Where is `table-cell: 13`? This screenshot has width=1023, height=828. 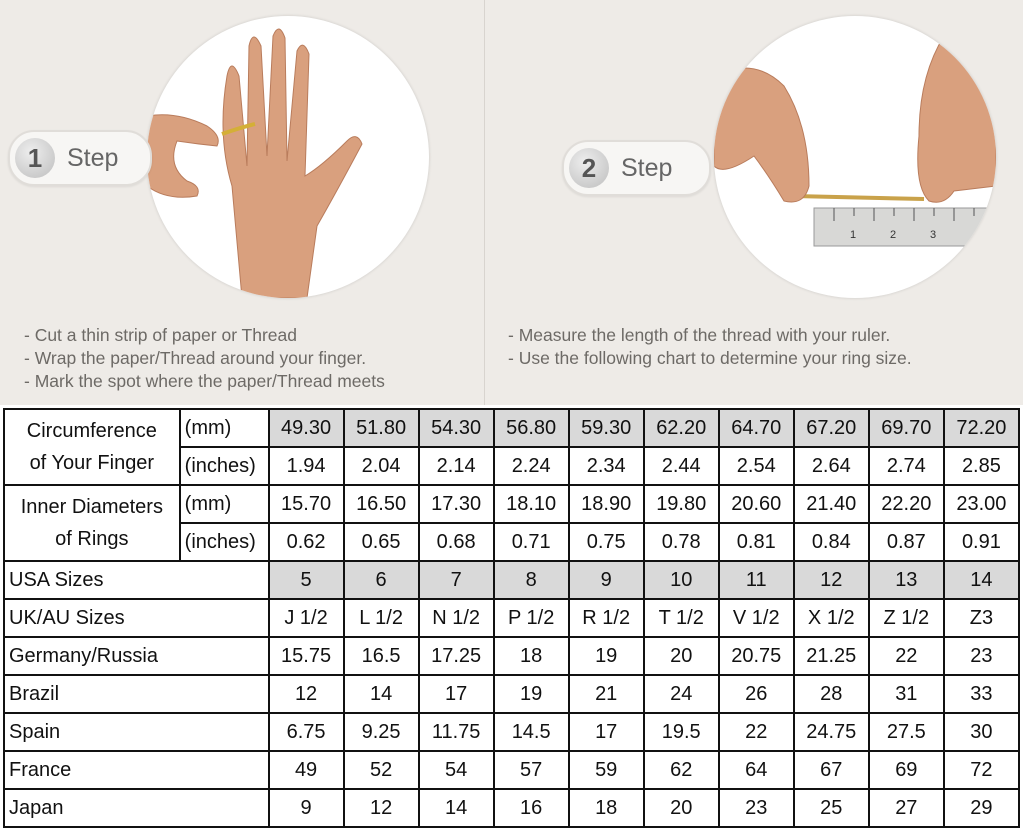
table-cell: 13 is located at coordinates (906, 580).